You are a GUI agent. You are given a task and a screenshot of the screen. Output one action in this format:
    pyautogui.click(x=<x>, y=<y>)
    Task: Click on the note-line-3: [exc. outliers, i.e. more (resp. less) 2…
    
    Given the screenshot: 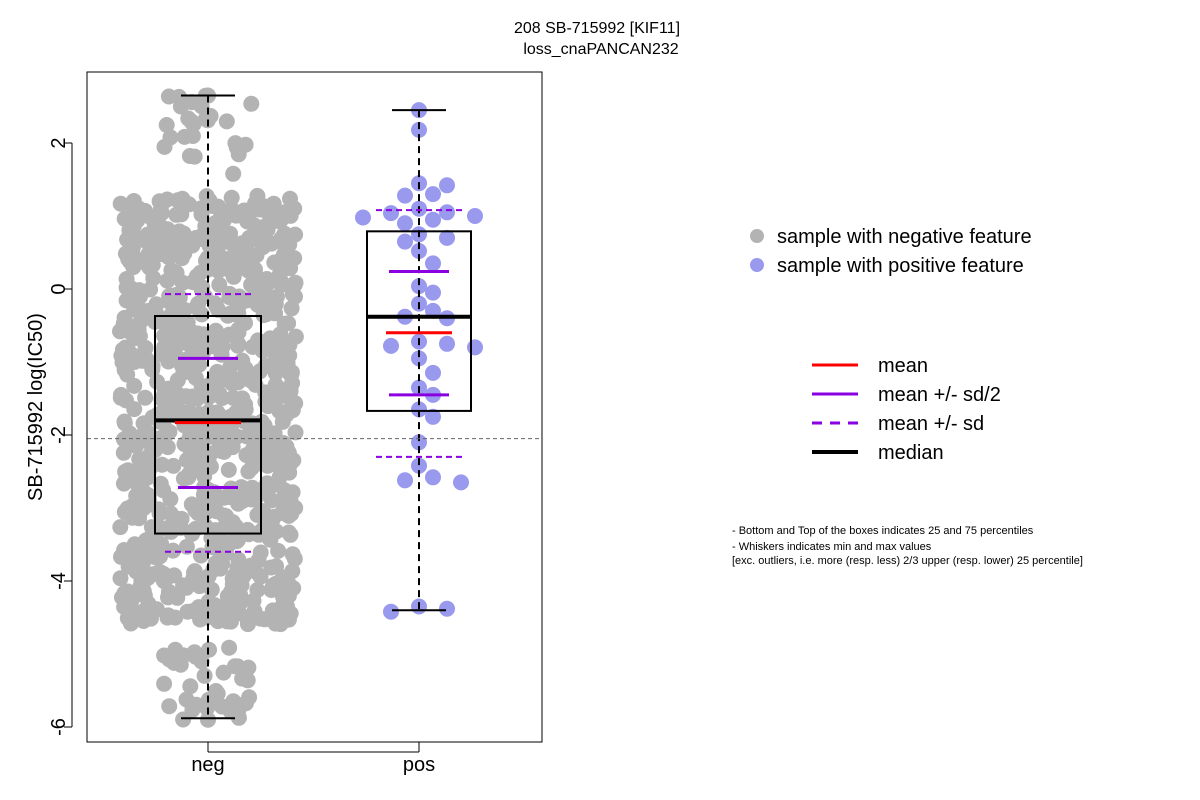 What is the action you would take?
    pyautogui.click(x=907, y=561)
    